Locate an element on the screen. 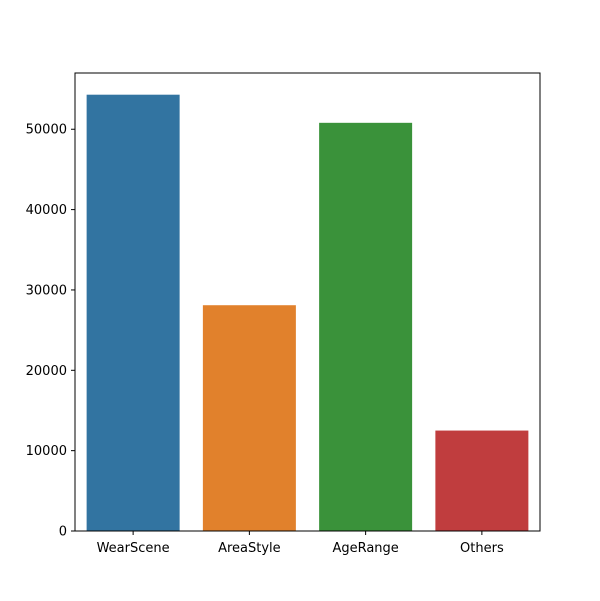 The width and height of the screenshot is (600, 601). x-tick-label: WearScene is located at coordinates (133, 548).